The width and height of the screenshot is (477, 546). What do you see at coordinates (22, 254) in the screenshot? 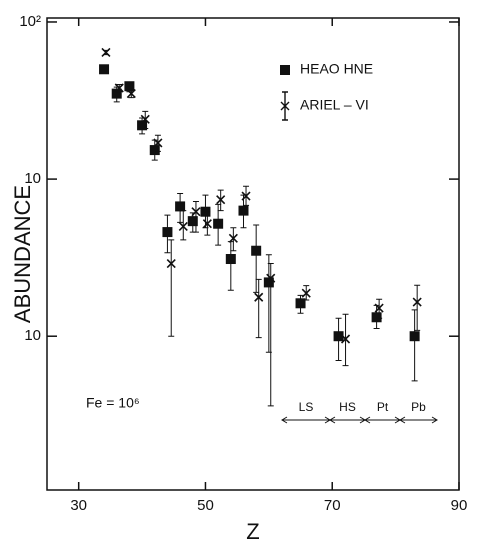
I see `y-axis-label: ABUNDANCE` at bounding box center [22, 254].